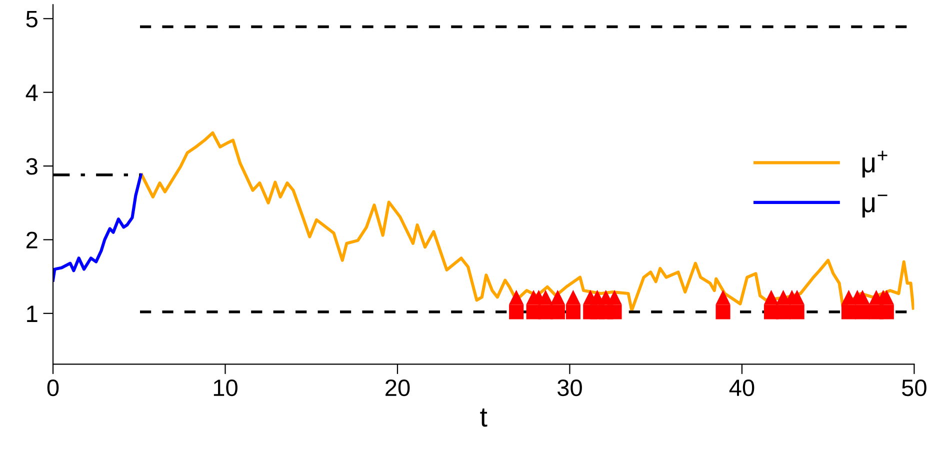 The width and height of the screenshot is (930, 464). What do you see at coordinates (398, 387) in the screenshot?
I see `x-tick-label: 20` at bounding box center [398, 387].